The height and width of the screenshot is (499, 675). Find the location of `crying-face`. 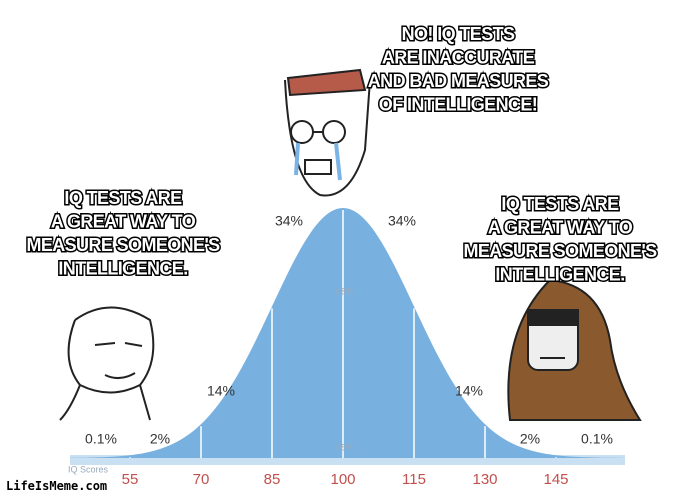

crying-face is located at coordinates (327, 132).